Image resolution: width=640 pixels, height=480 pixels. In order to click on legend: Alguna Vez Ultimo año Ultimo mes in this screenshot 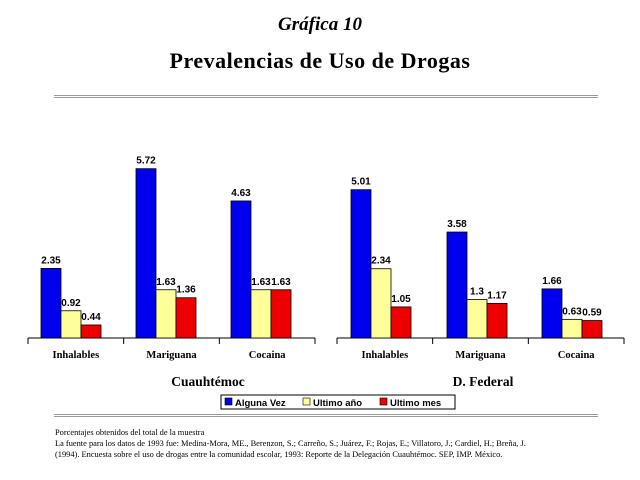, I will do `click(338, 402)`.